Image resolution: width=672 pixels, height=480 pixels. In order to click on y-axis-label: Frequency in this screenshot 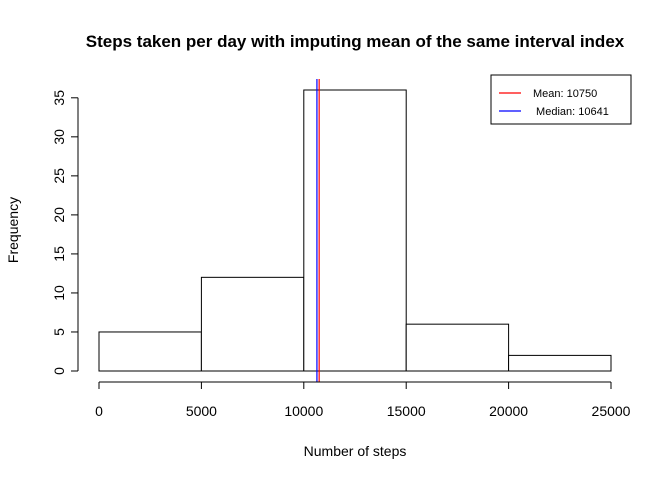, I will do `click(13, 230)`.